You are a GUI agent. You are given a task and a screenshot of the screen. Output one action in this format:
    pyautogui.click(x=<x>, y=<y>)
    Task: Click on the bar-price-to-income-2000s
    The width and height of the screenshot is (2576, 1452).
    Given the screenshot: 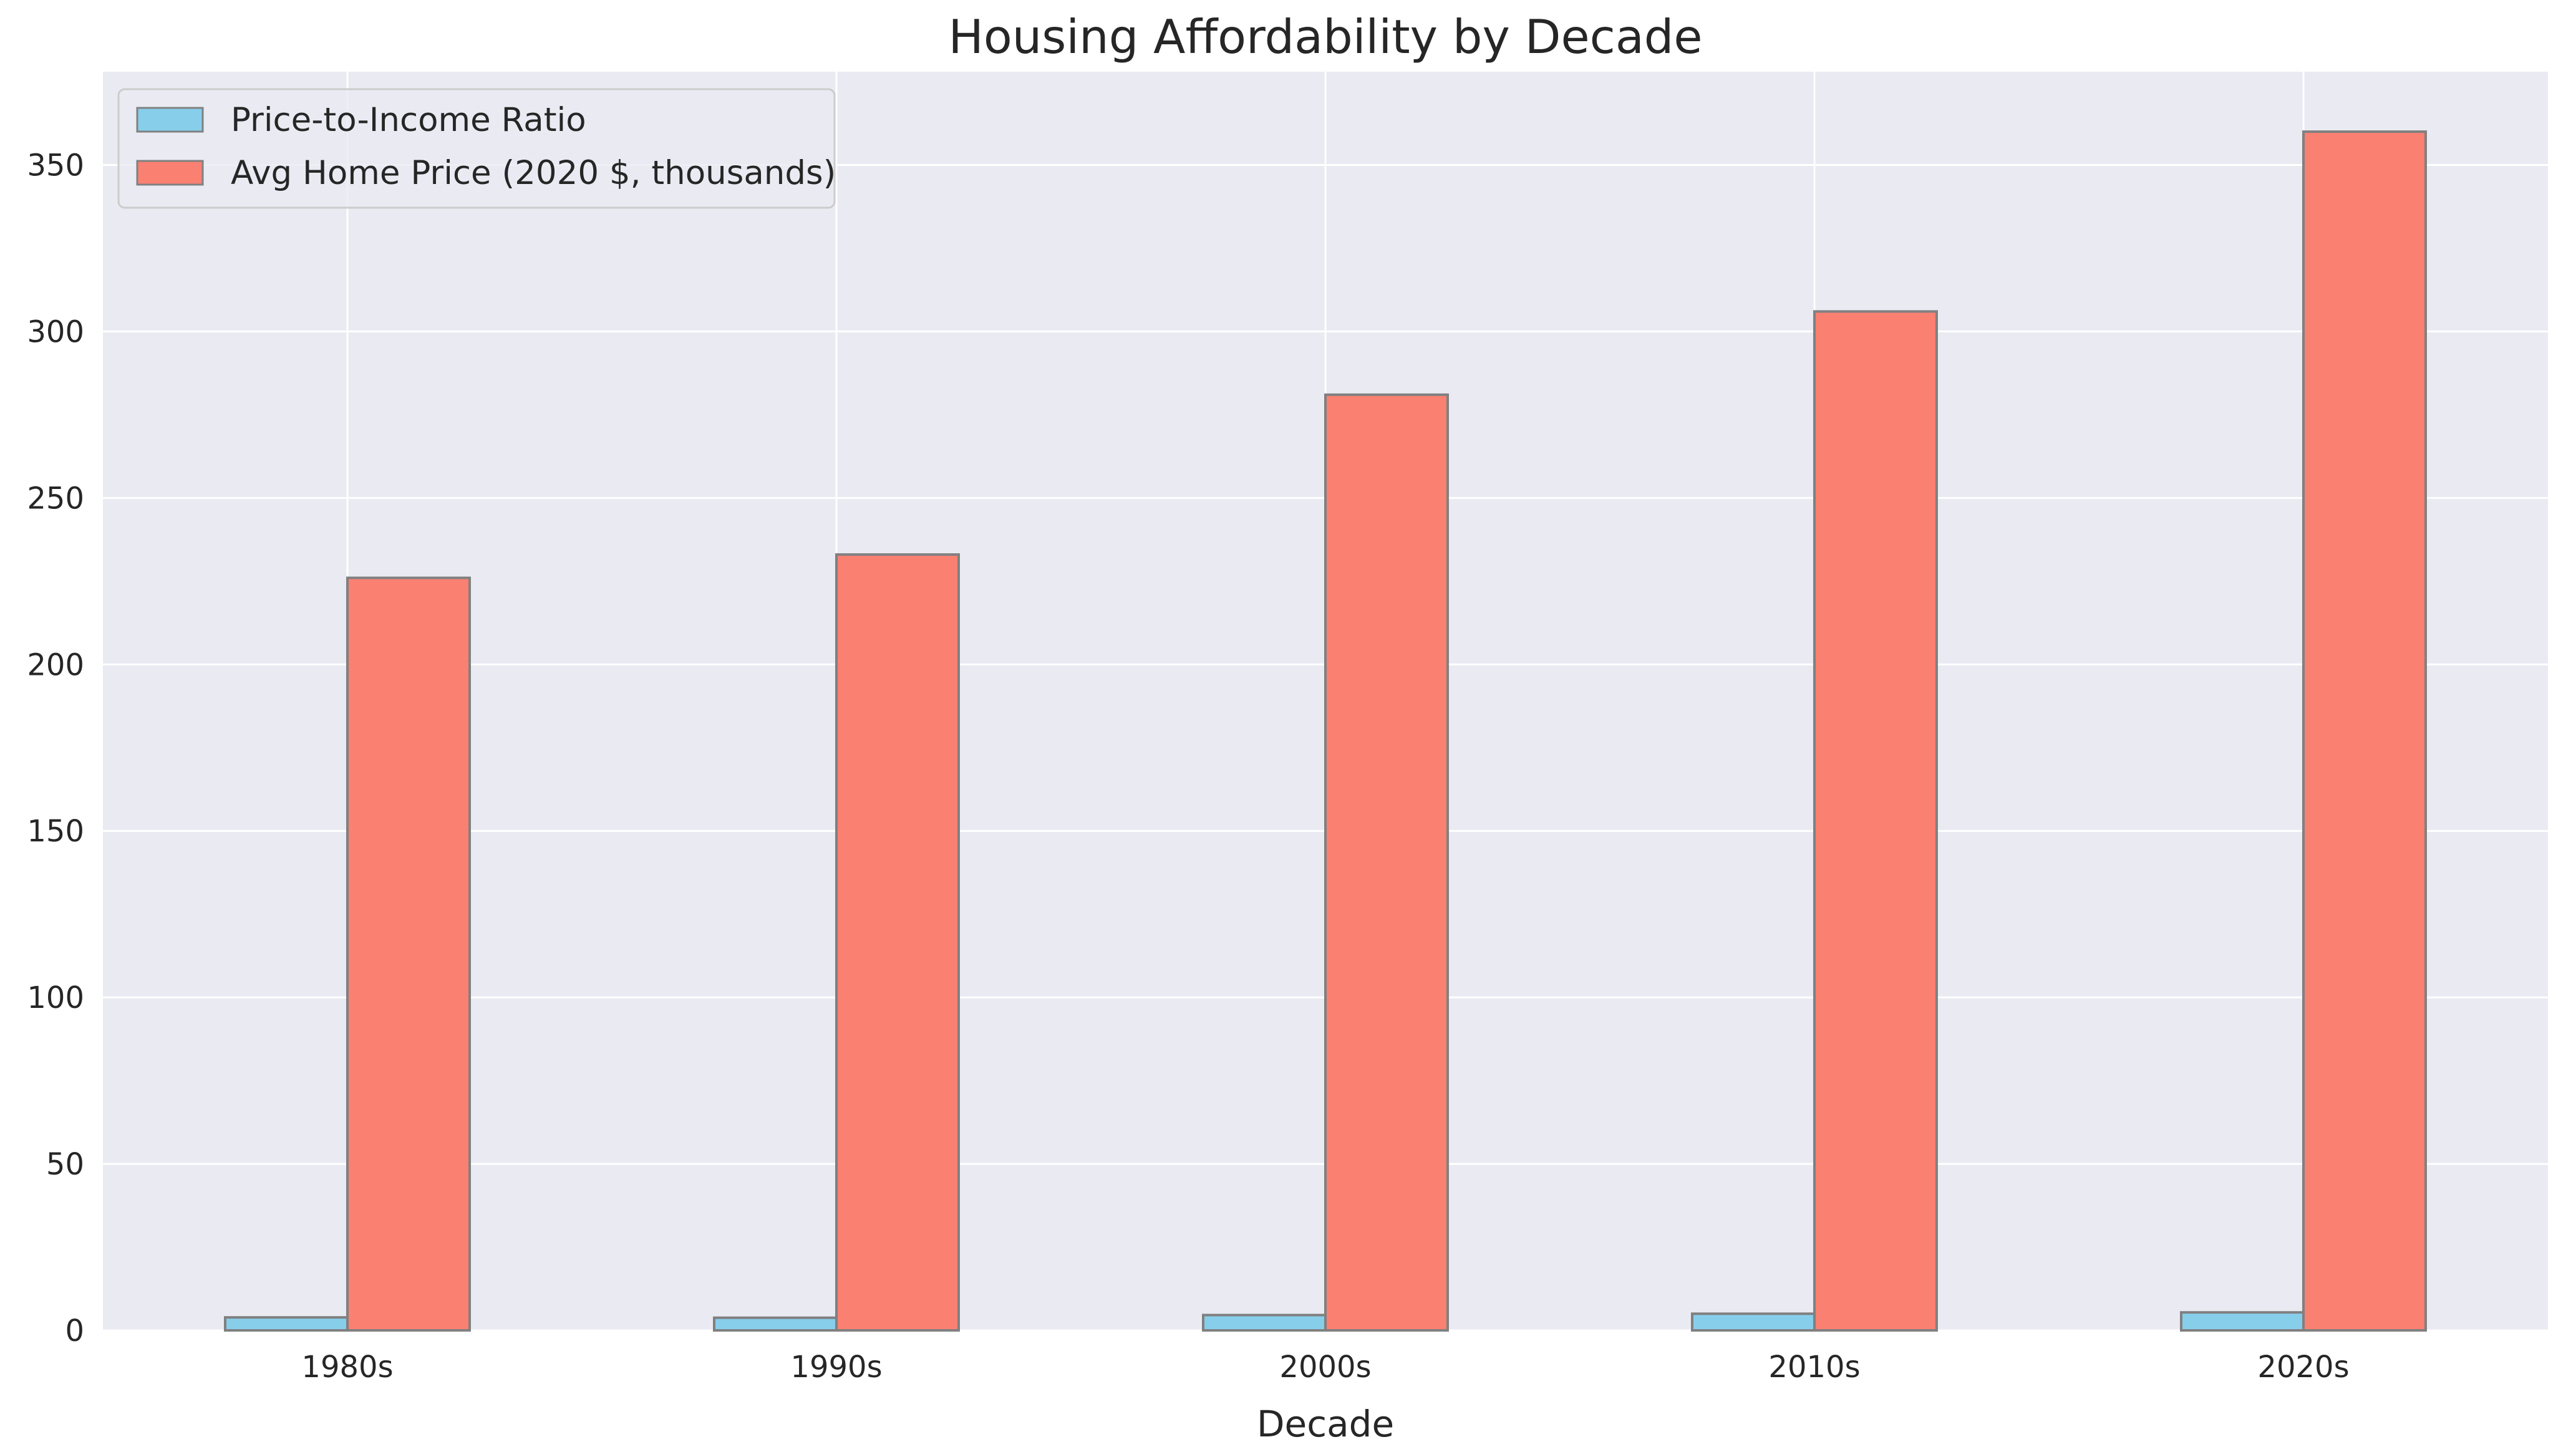 What is the action you would take?
    pyautogui.click(x=1264, y=1323)
    